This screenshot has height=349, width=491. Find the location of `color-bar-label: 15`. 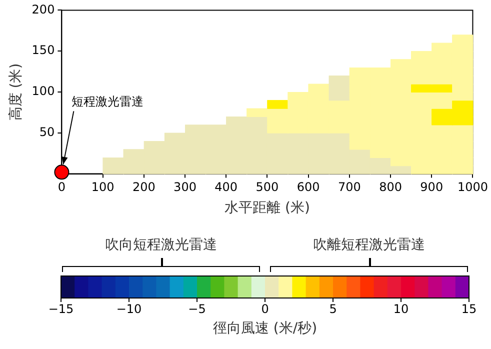

color-bar-label: 15 is located at coordinates (469, 309).